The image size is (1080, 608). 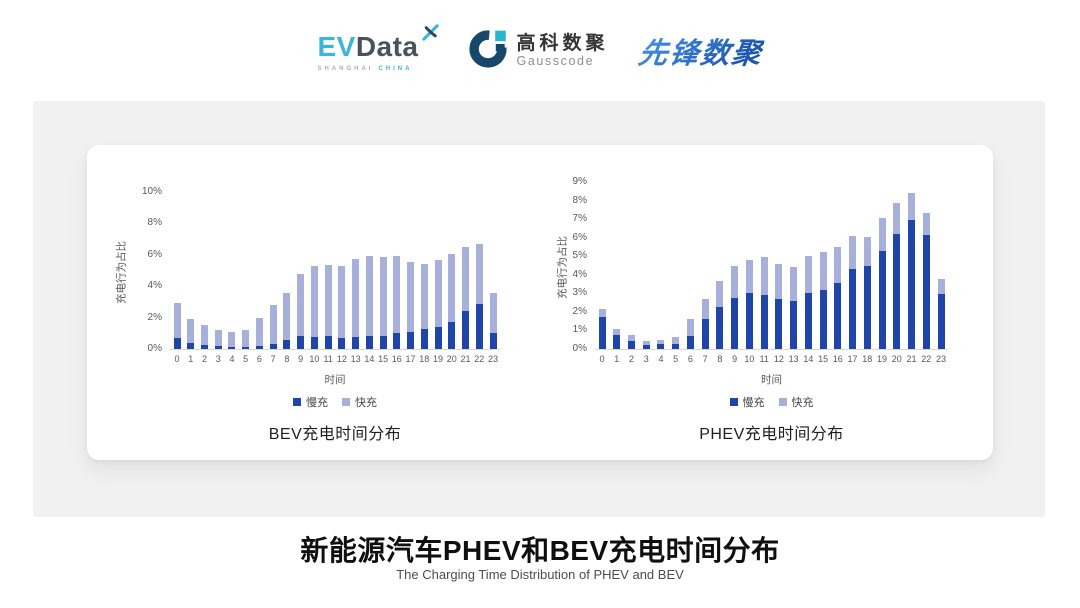 I want to click on bev-chart-caption: BEV充电时间分布, so click(x=335, y=434).